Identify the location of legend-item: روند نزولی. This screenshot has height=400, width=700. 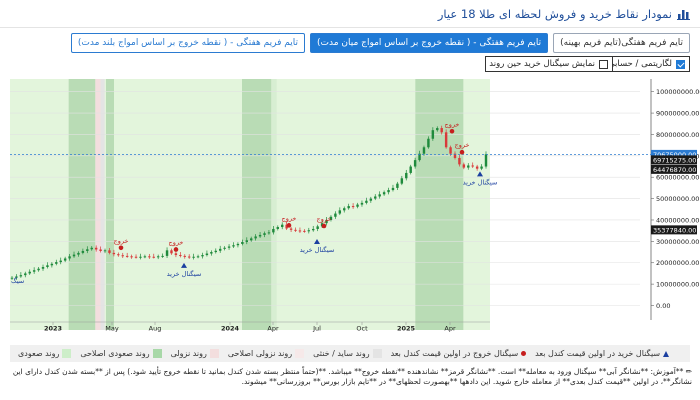
(195, 353).